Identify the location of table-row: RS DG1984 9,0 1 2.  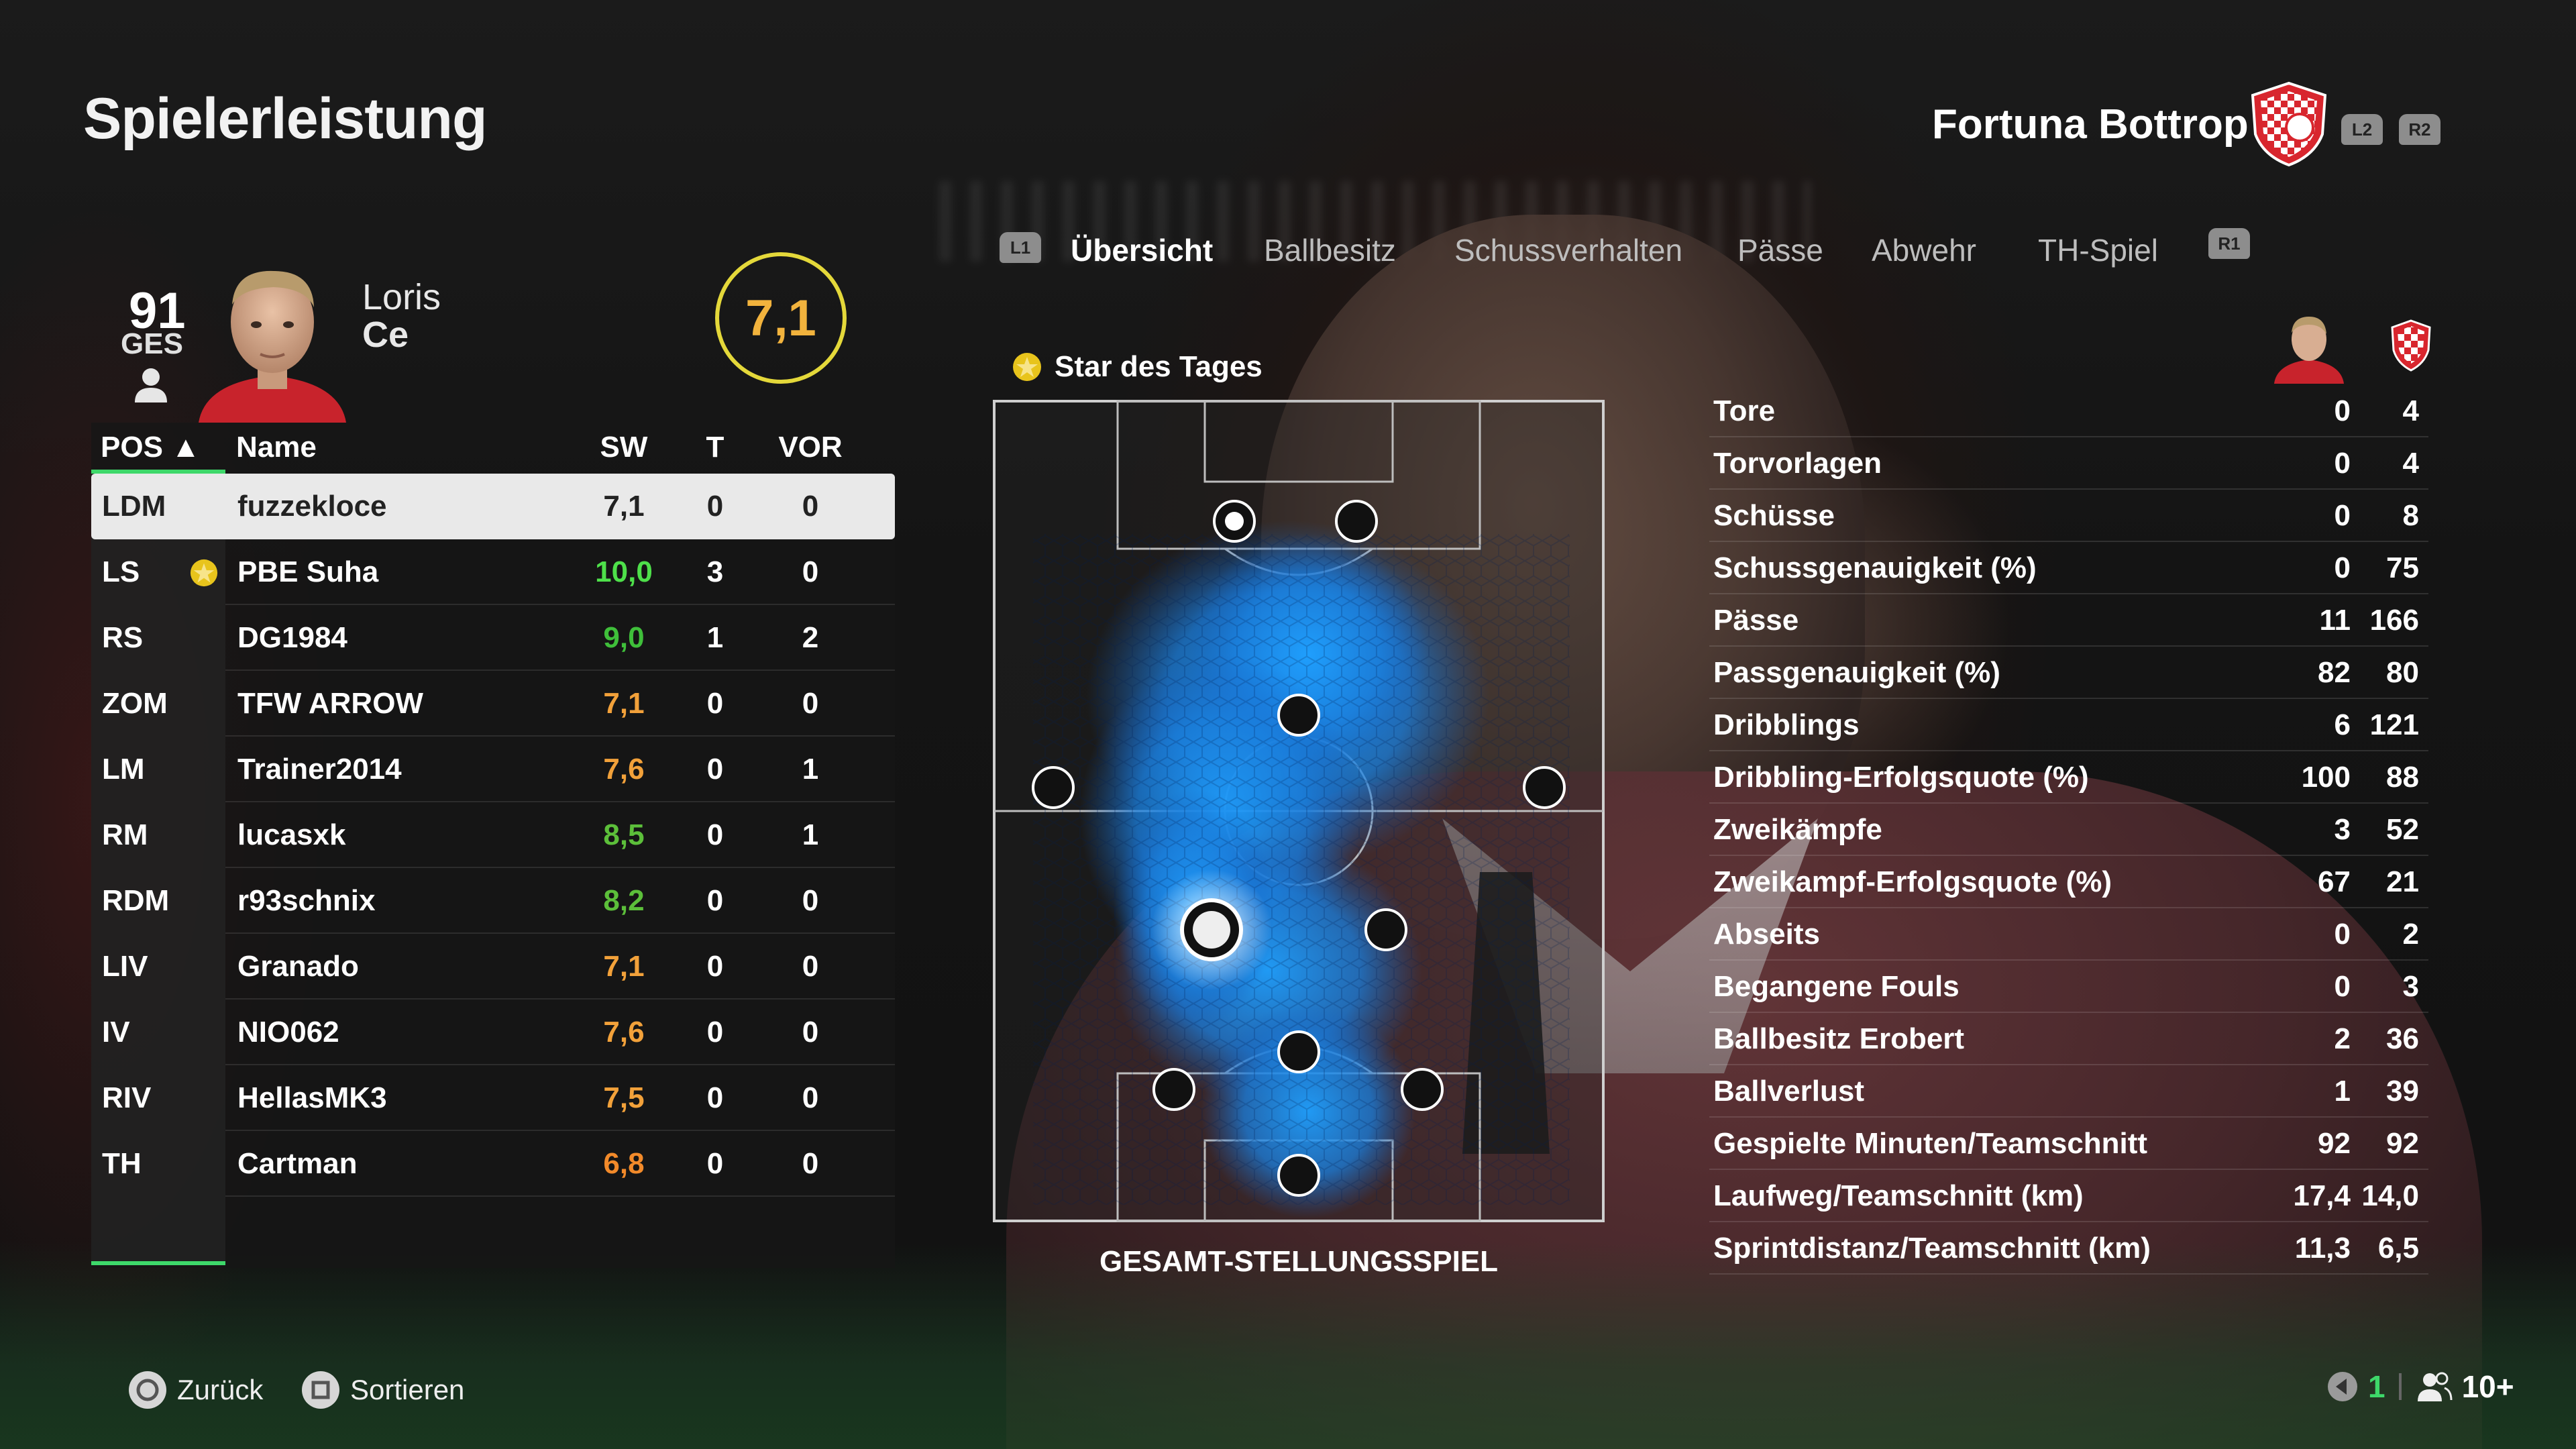
(493, 638).